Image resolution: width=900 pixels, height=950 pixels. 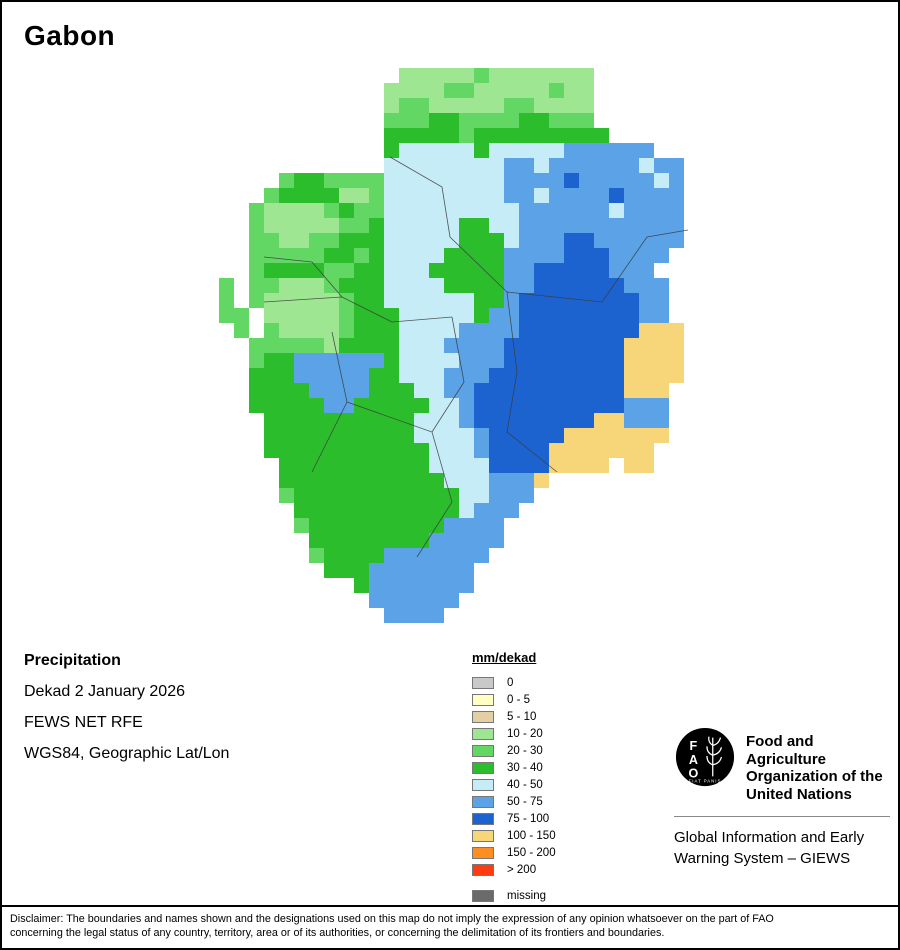 I want to click on fao-logo-letter-a: A, so click(x=693, y=760).